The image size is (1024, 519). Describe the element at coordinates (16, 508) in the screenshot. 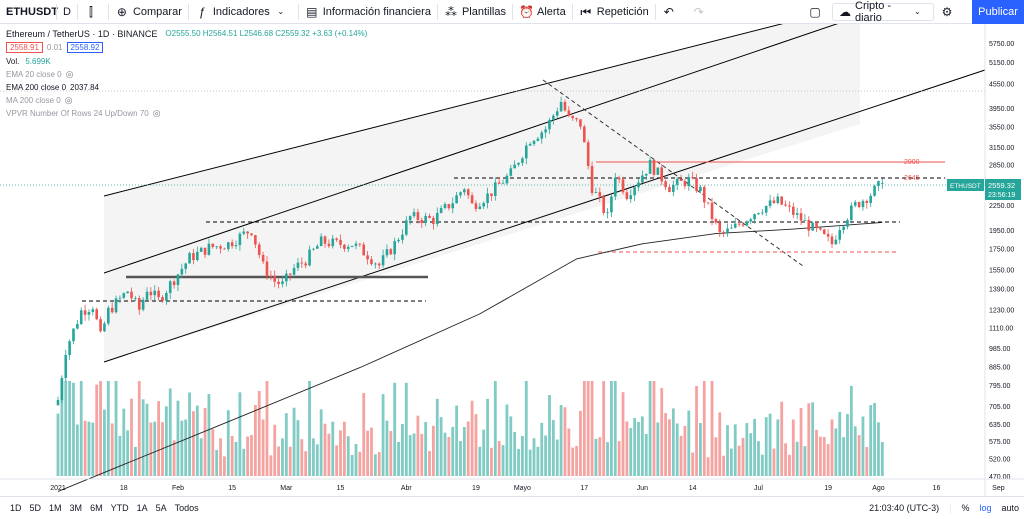

I see `range-1d: 1D` at that location.